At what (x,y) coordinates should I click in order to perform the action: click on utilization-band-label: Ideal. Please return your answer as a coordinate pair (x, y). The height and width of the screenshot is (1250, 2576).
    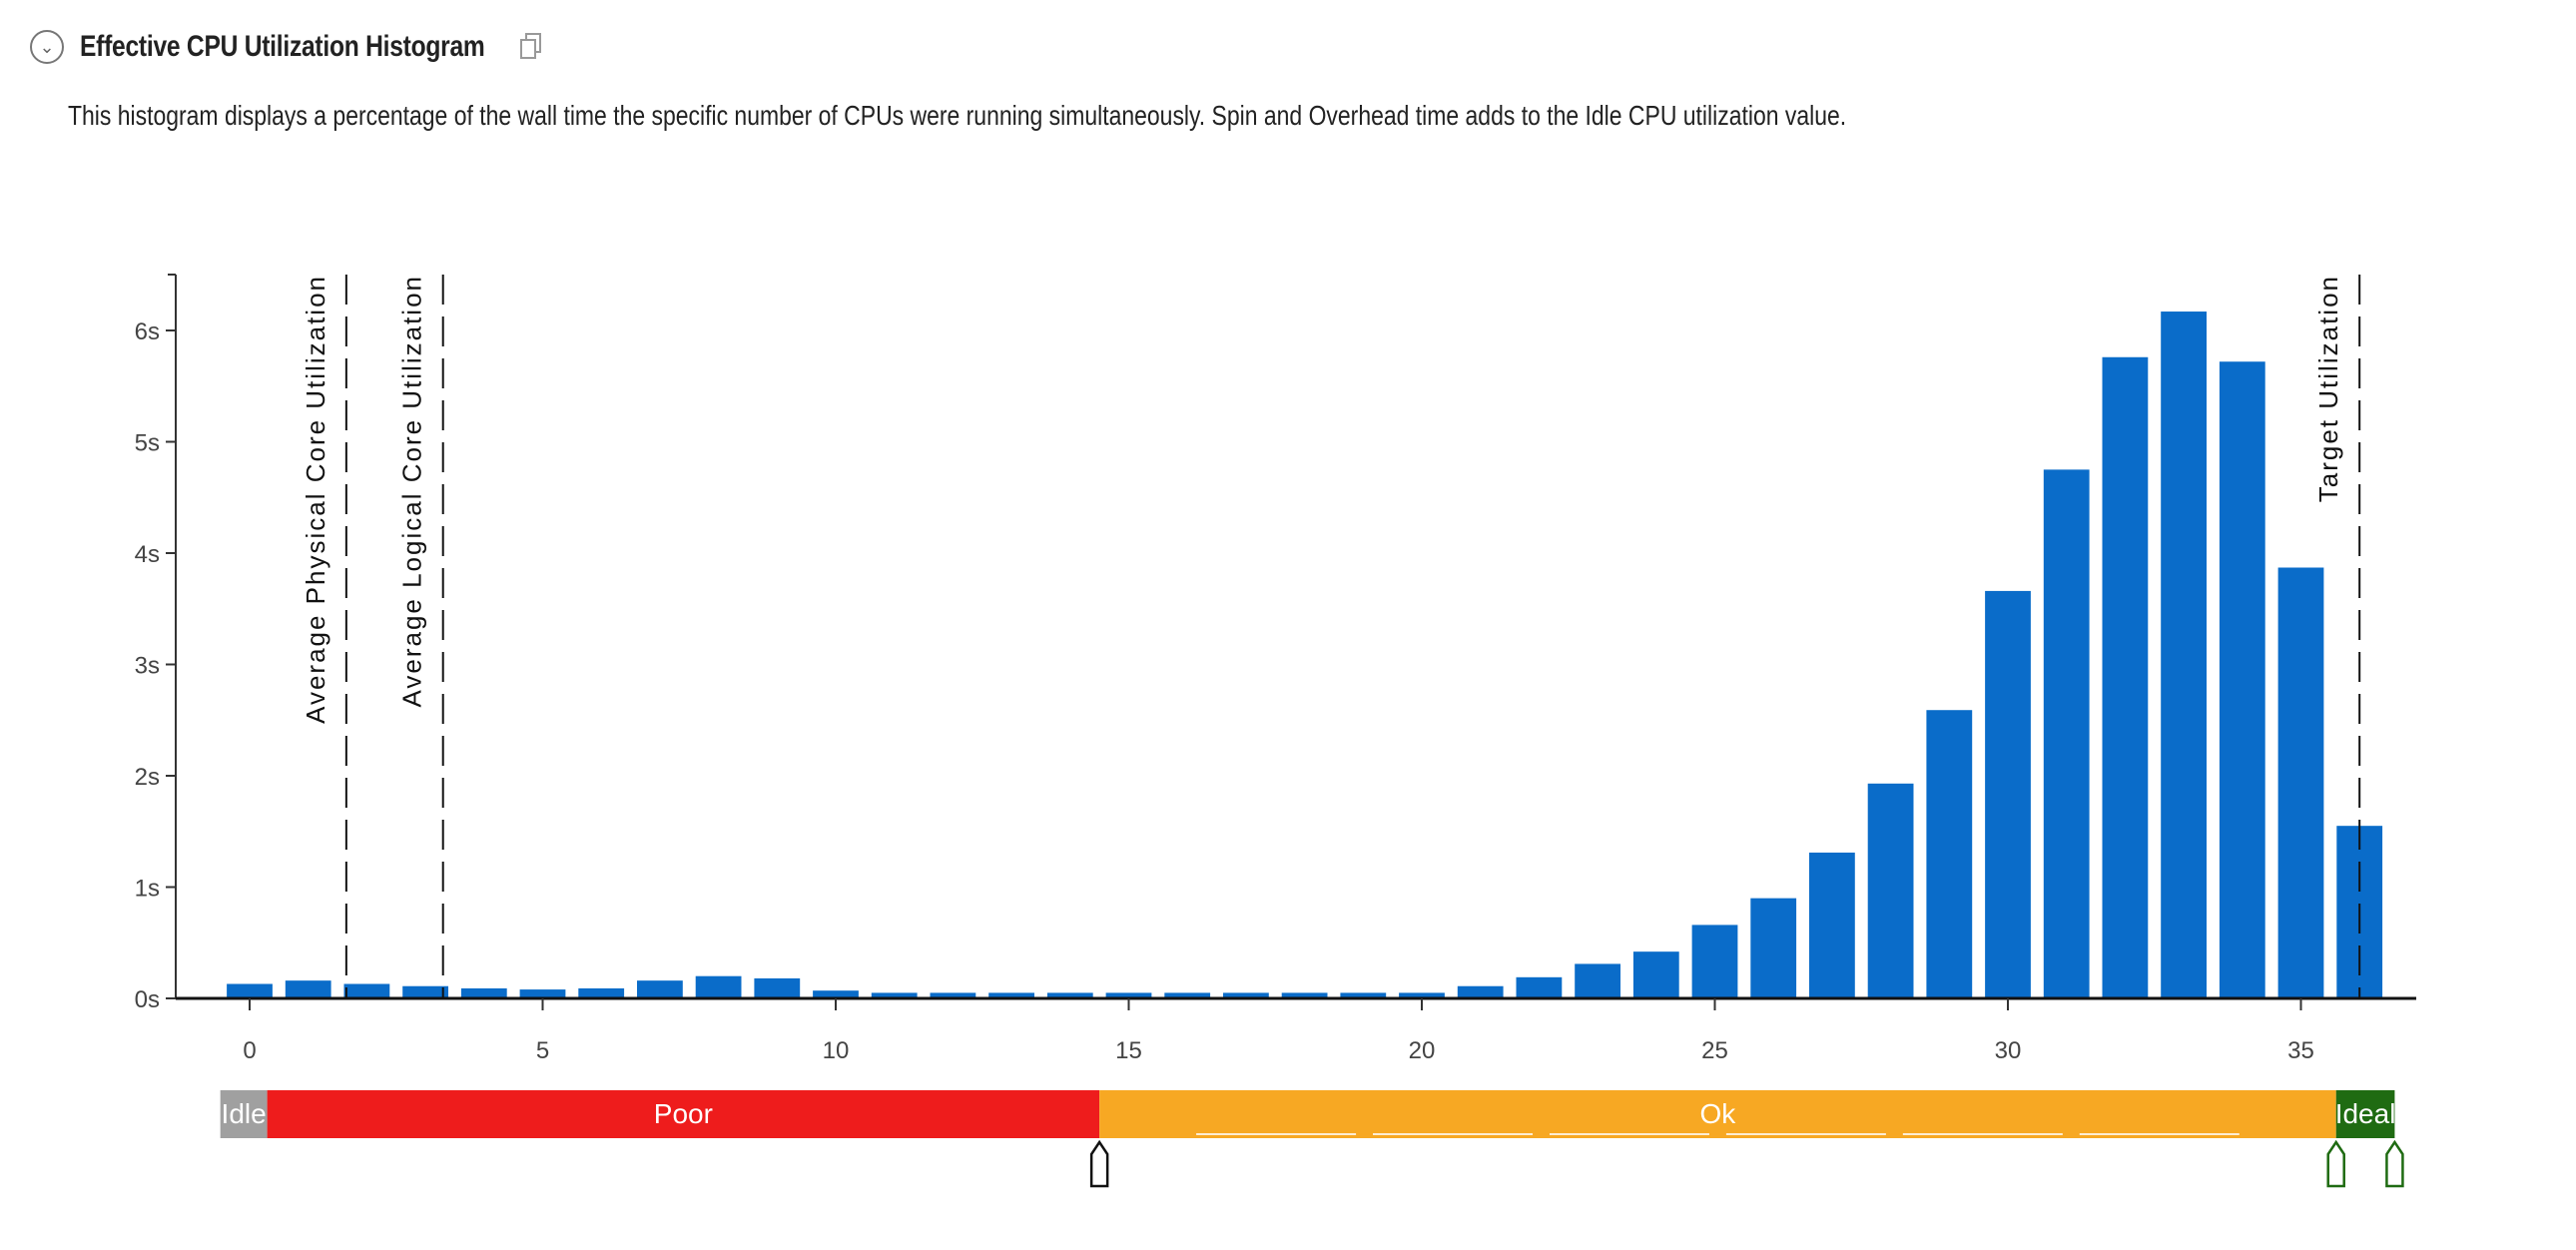
    Looking at the image, I should click on (2365, 1113).